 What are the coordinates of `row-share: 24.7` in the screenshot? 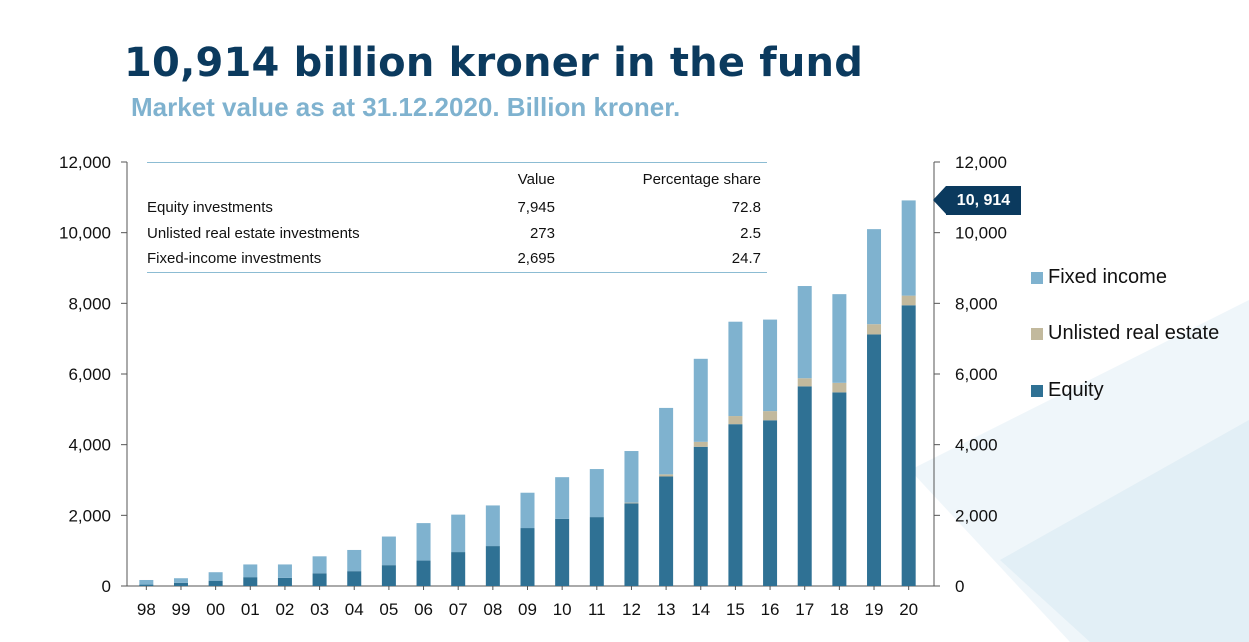 It's located at (746, 258).